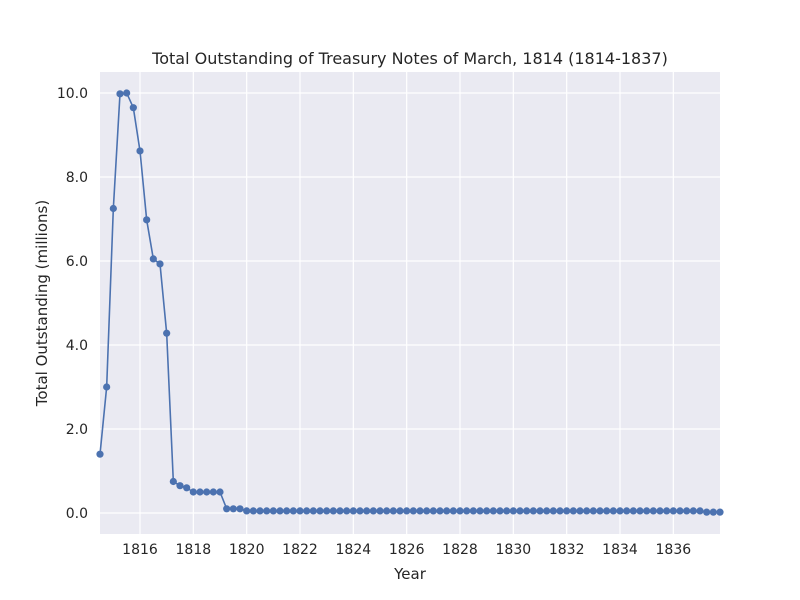  Describe the element at coordinates (77, 178) in the screenshot. I see `y-tick-label: 8.0` at that location.